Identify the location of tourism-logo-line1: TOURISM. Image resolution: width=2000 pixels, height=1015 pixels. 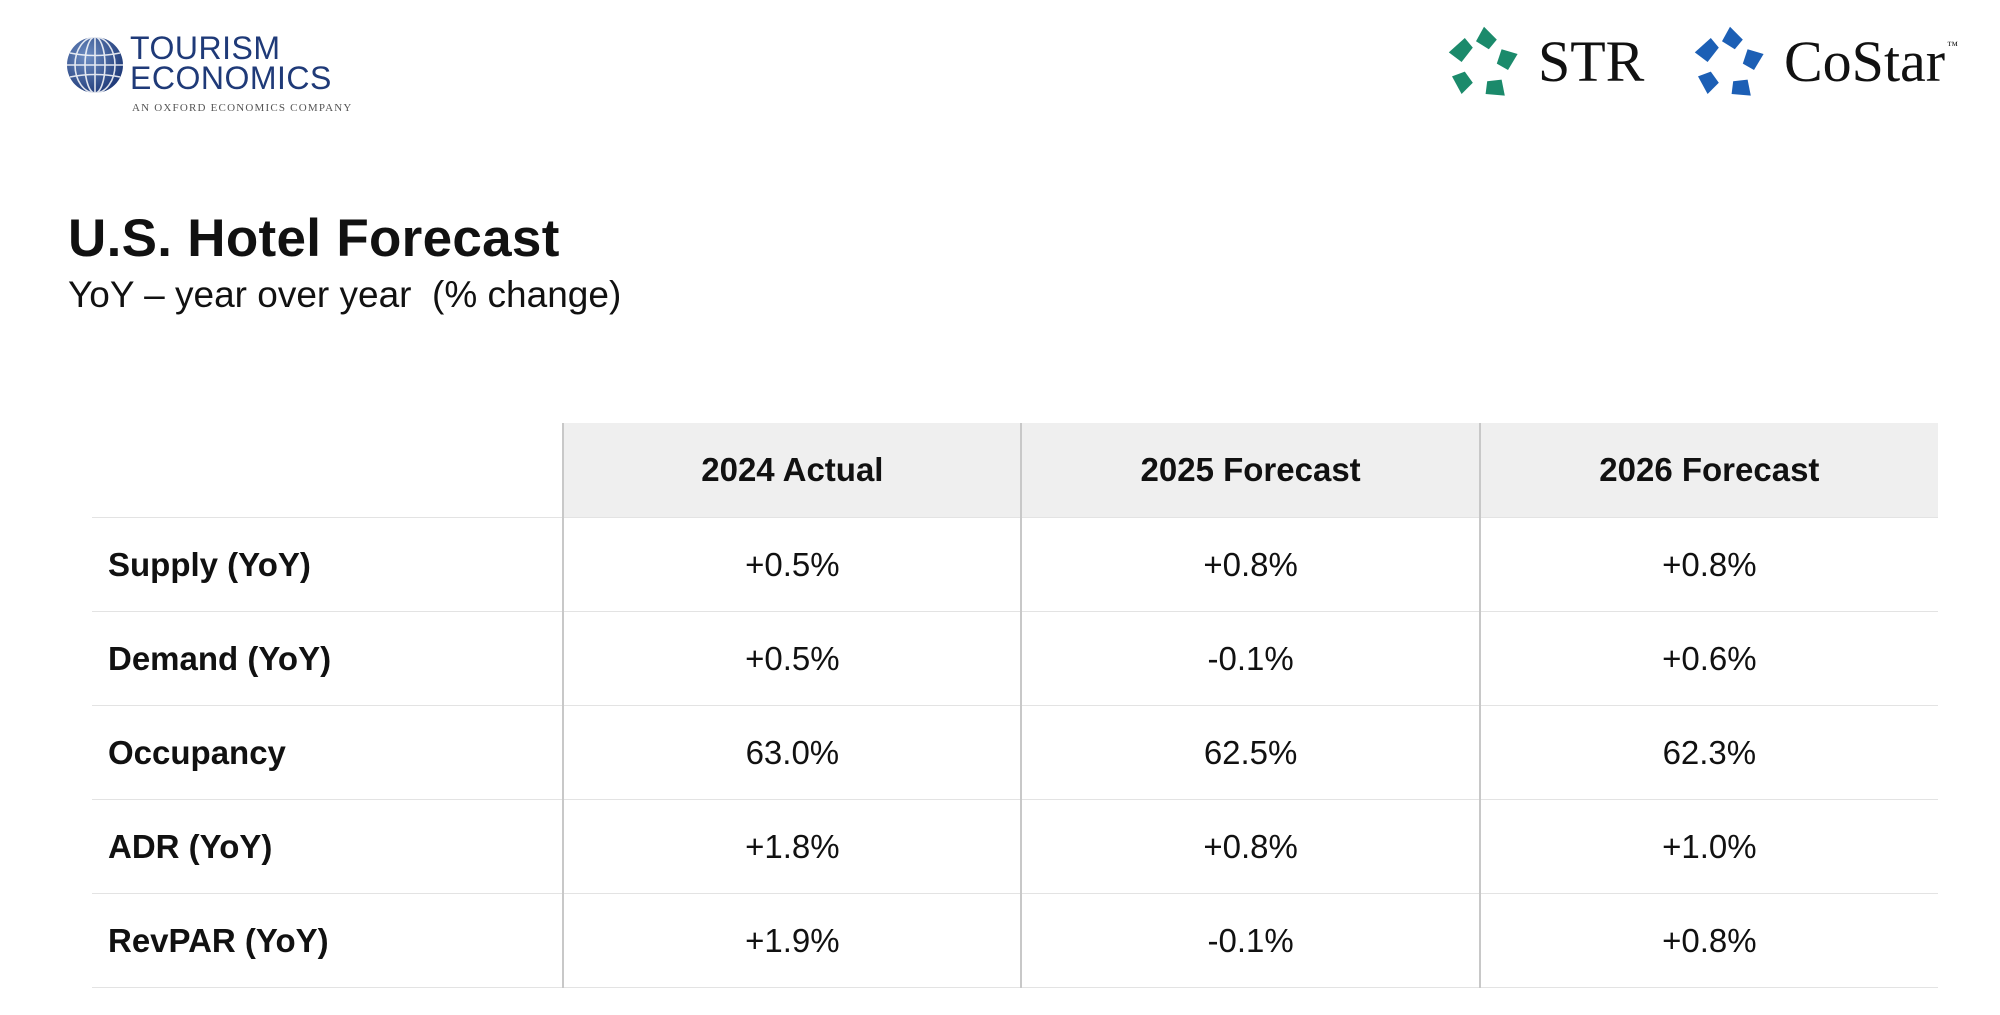
(205, 48).